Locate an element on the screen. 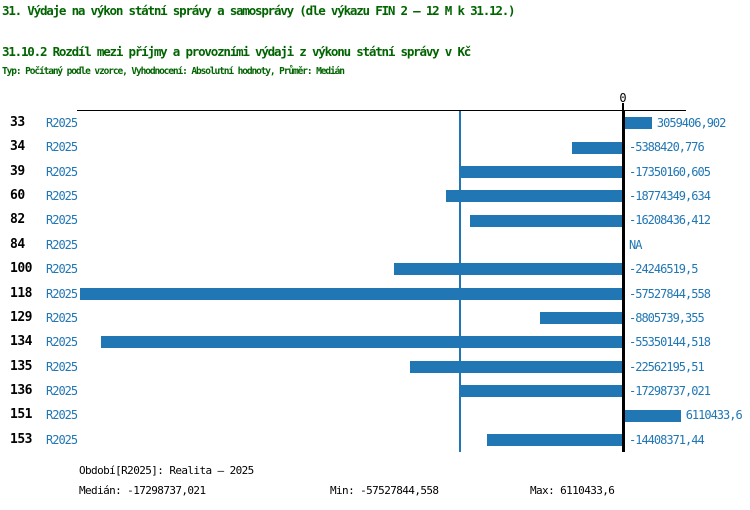 This screenshot has height=510, width=750. top-axis-line is located at coordinates (381, 110).